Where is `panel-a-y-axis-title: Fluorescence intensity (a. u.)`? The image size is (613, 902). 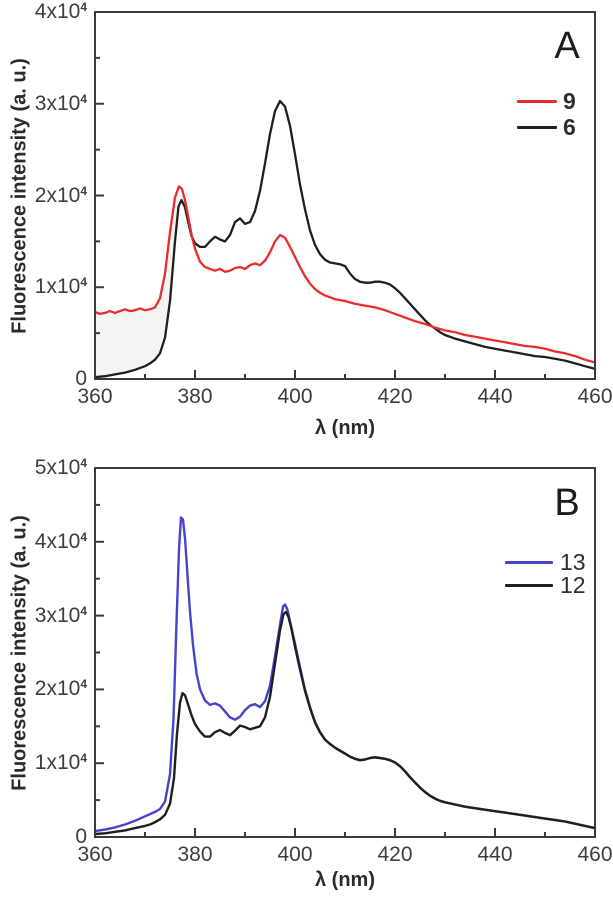 panel-a-y-axis-title: Fluorescence intensity (a. u.) is located at coordinates (19, 196).